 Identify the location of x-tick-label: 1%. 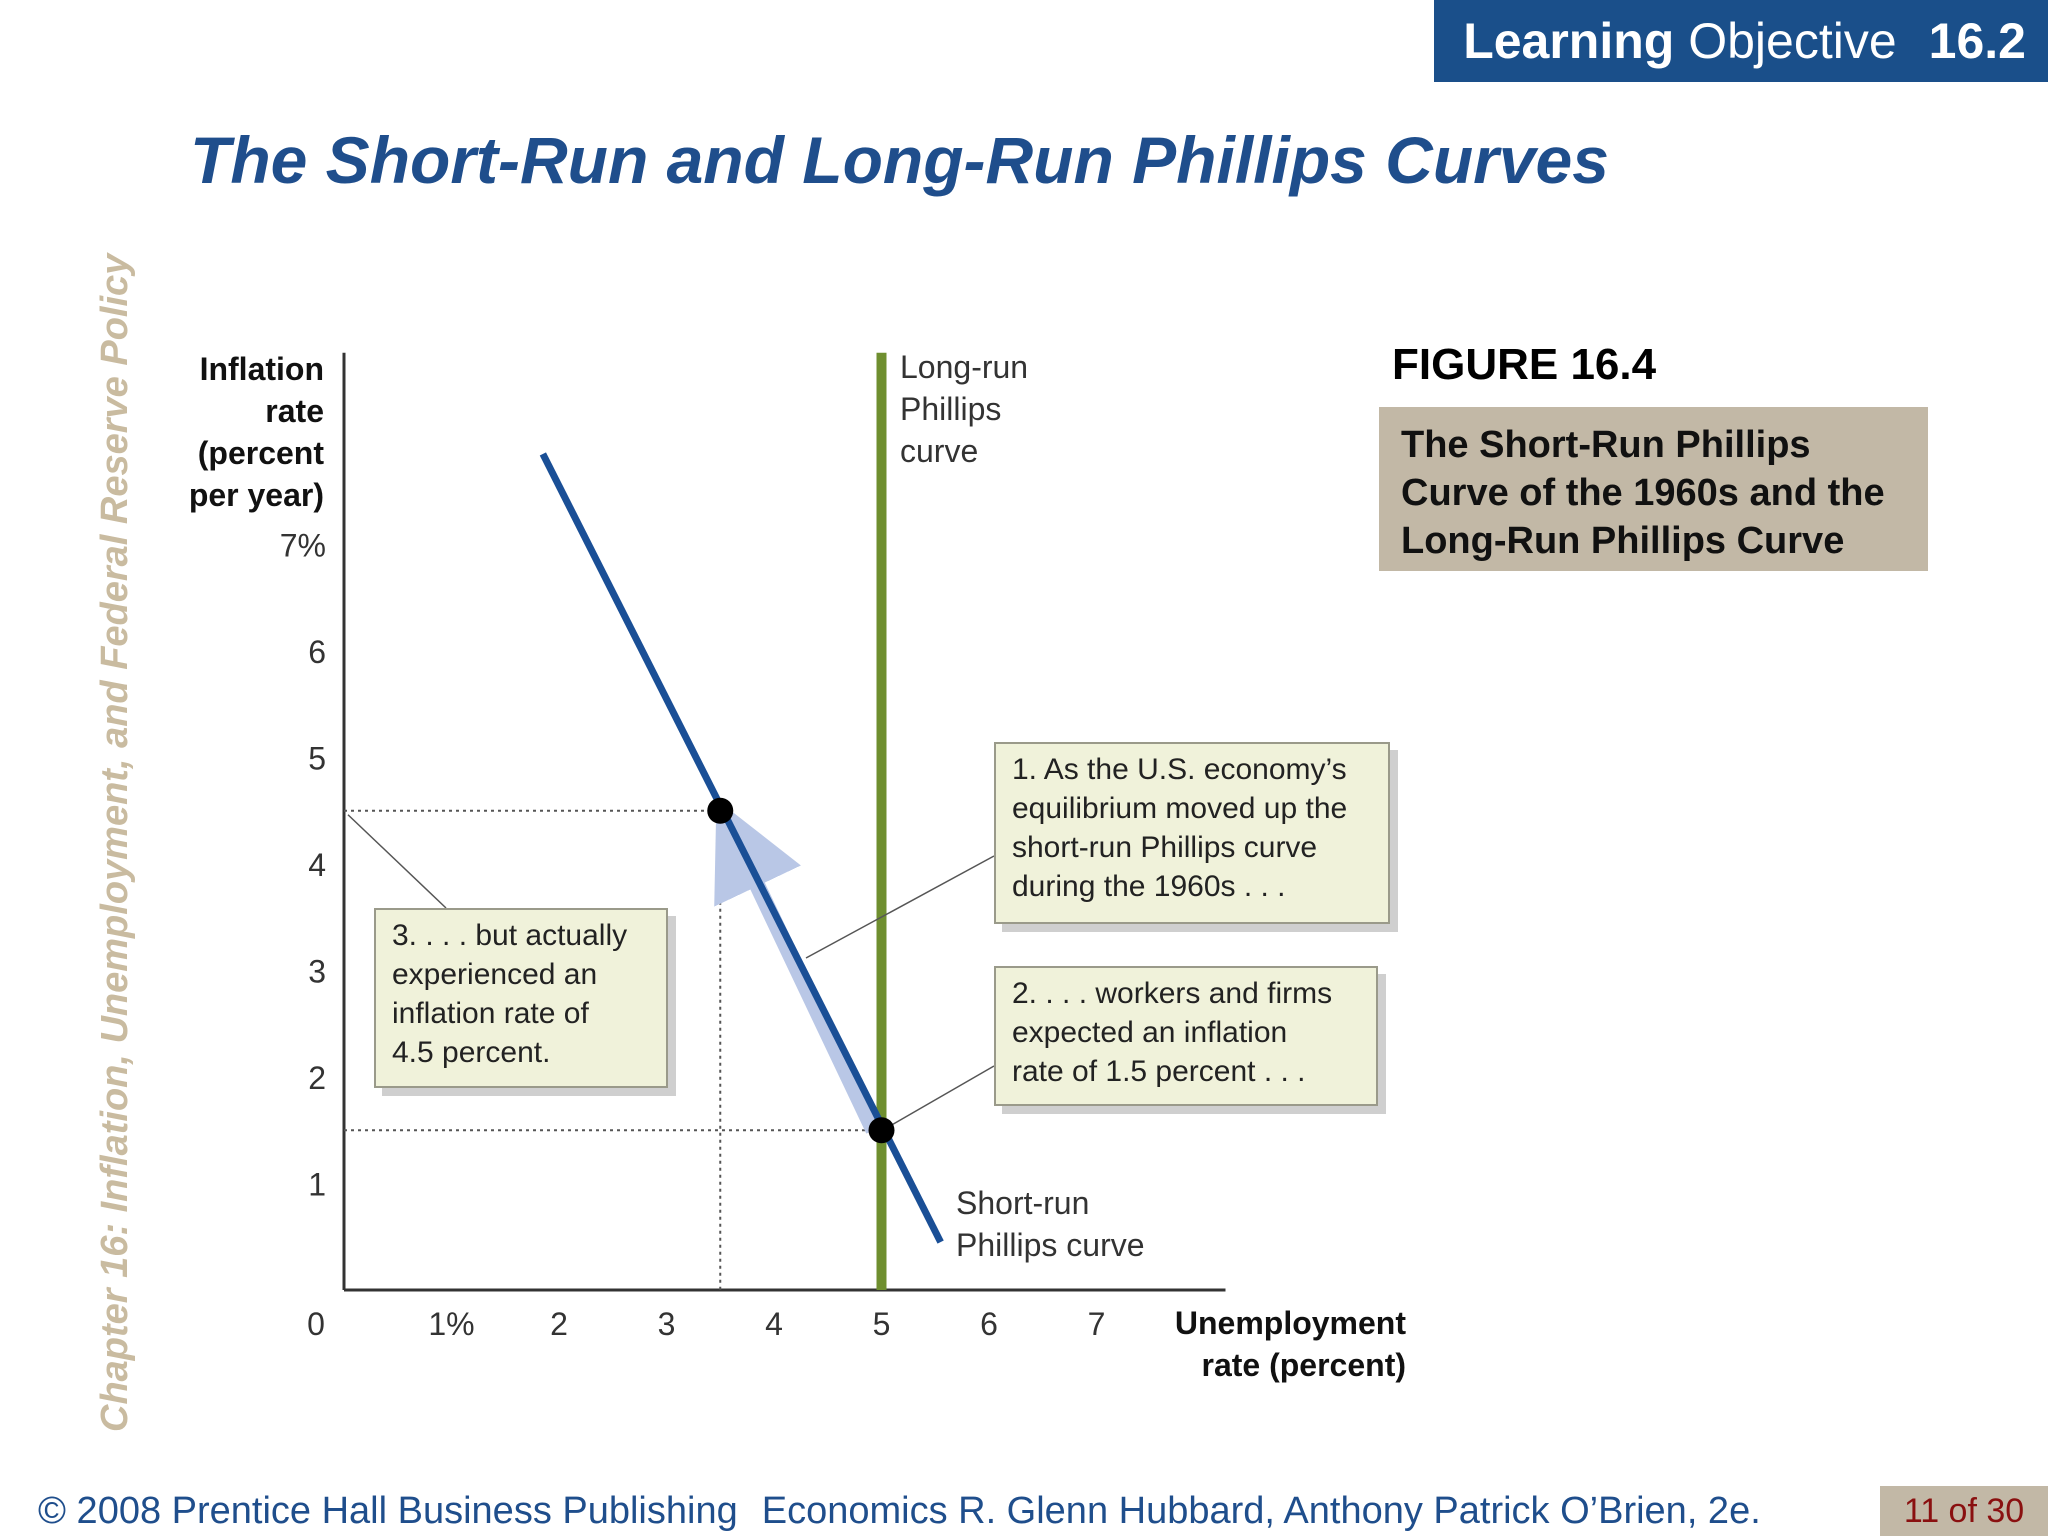
(451, 1324).